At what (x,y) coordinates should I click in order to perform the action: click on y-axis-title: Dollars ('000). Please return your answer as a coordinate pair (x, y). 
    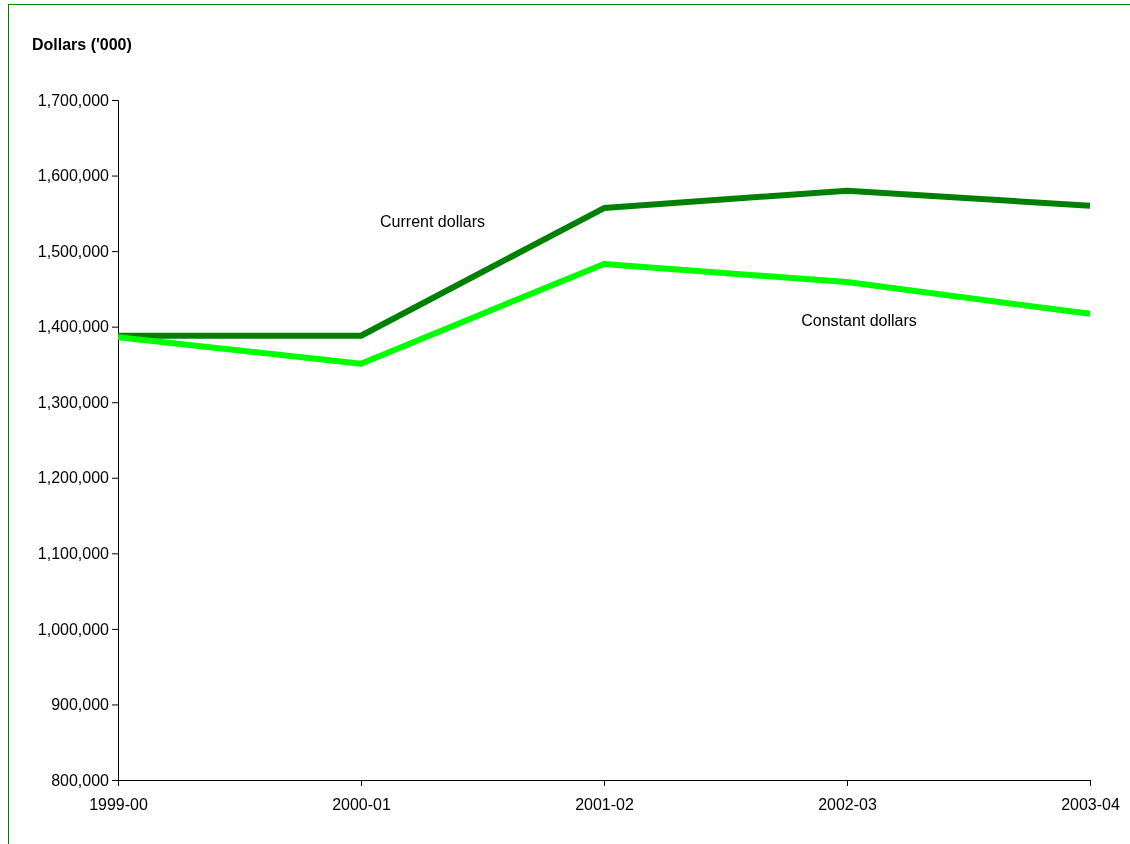
    Looking at the image, I should click on (82, 44).